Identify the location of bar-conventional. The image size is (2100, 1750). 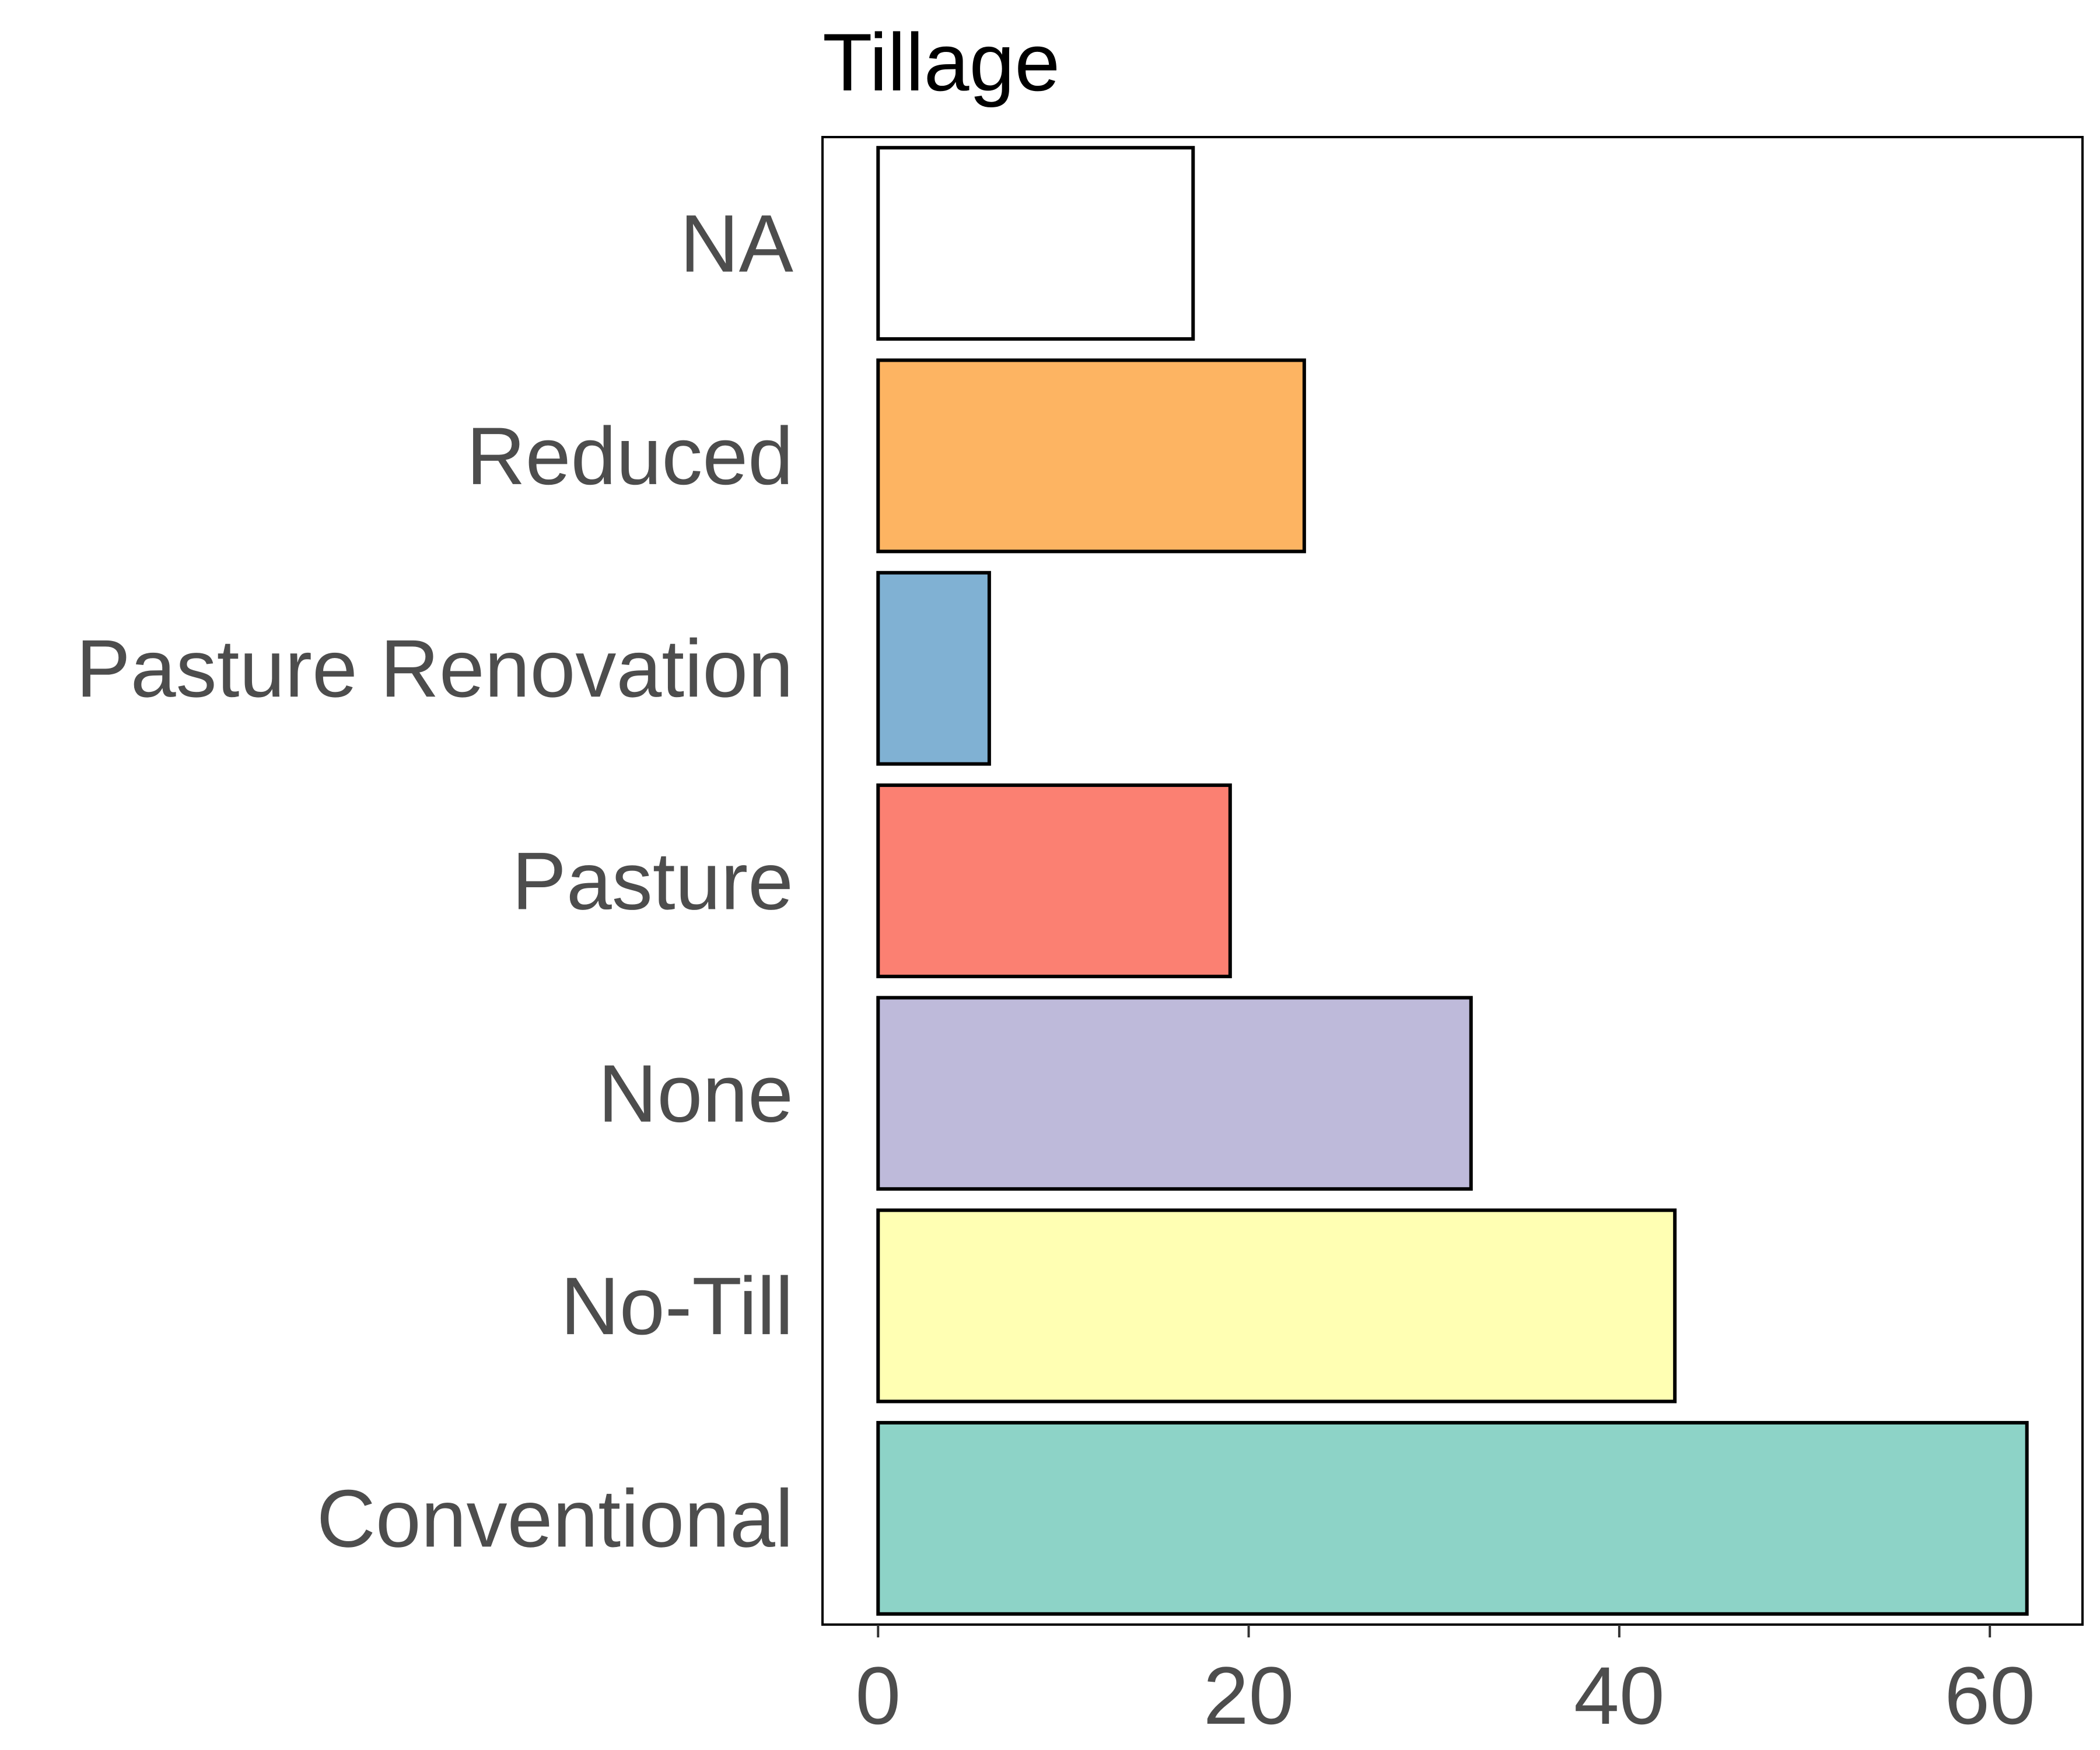
(1452, 1518).